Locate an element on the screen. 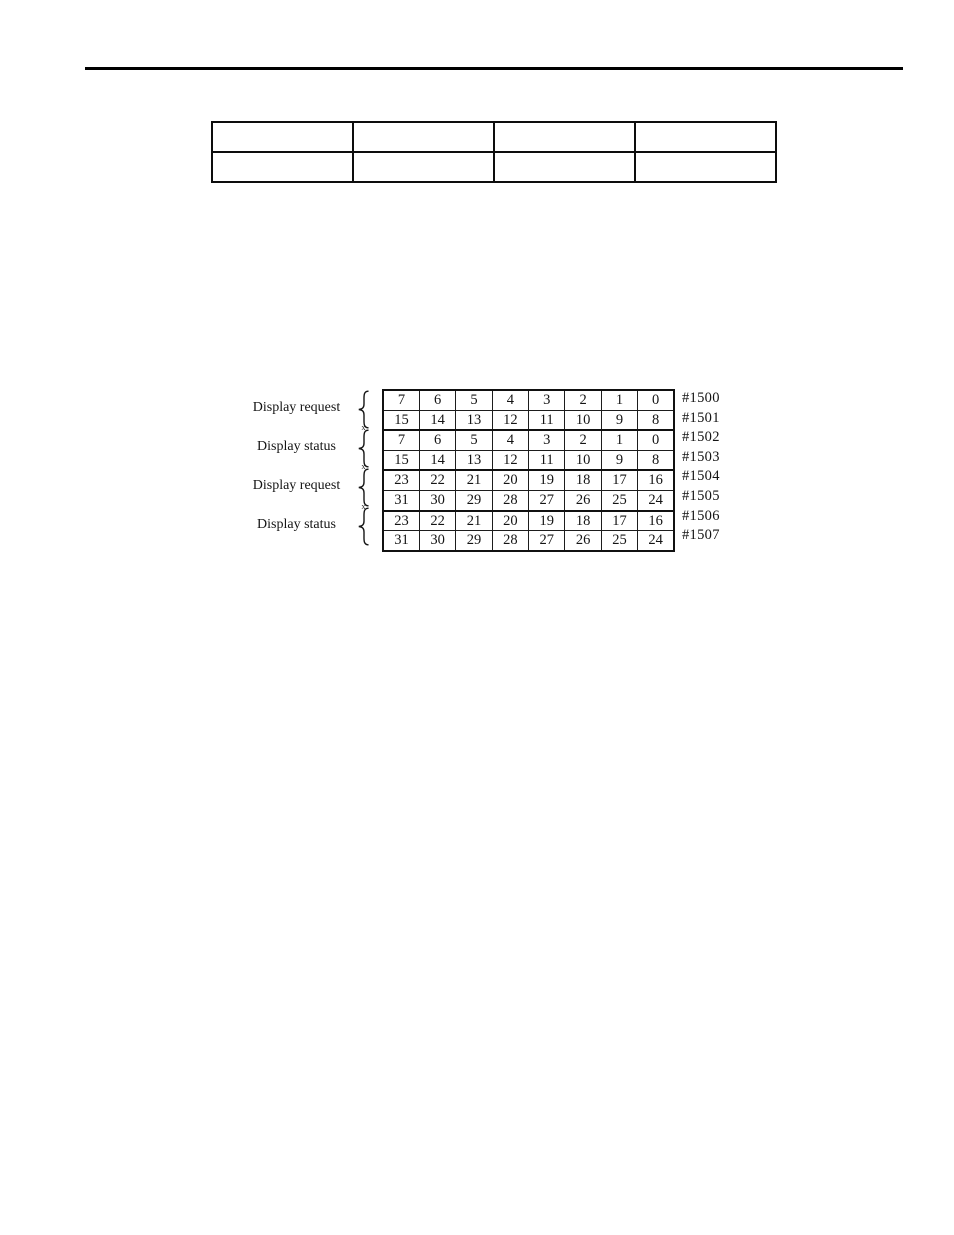 Image resolution: width=954 pixels, height=1235 pixels. header-rule is located at coordinates (494, 68).